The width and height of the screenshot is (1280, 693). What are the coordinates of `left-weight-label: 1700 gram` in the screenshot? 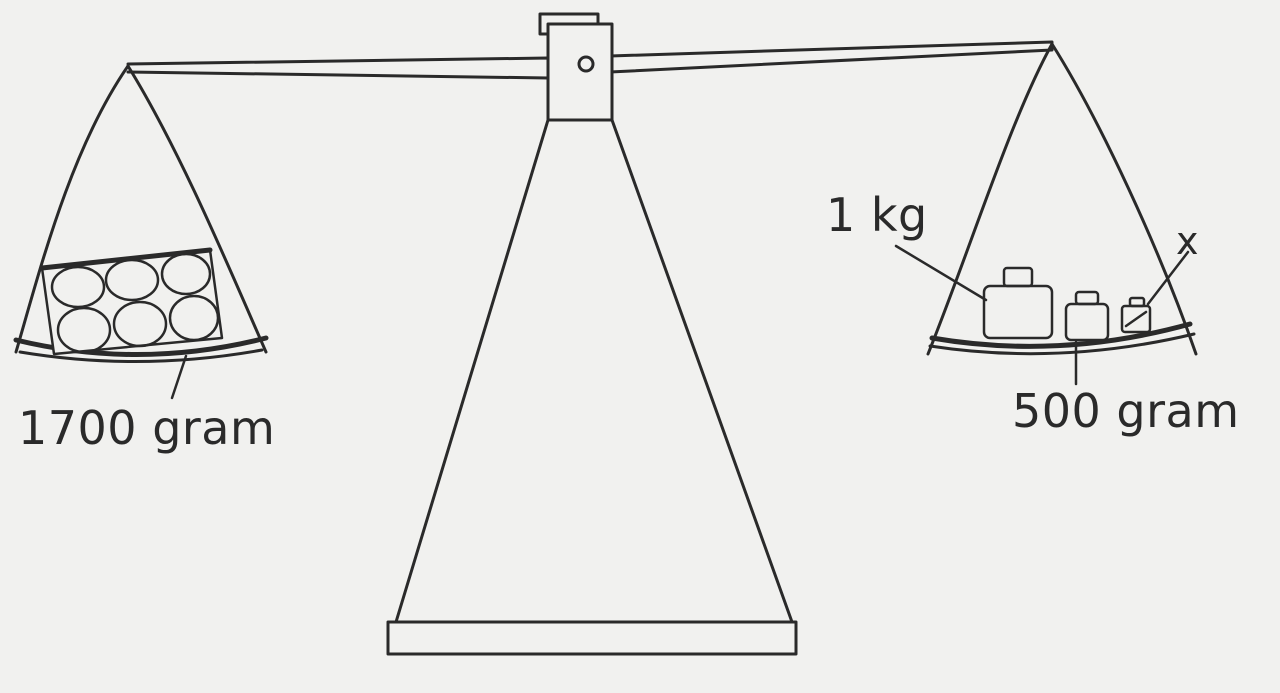 It's located at (147, 428).